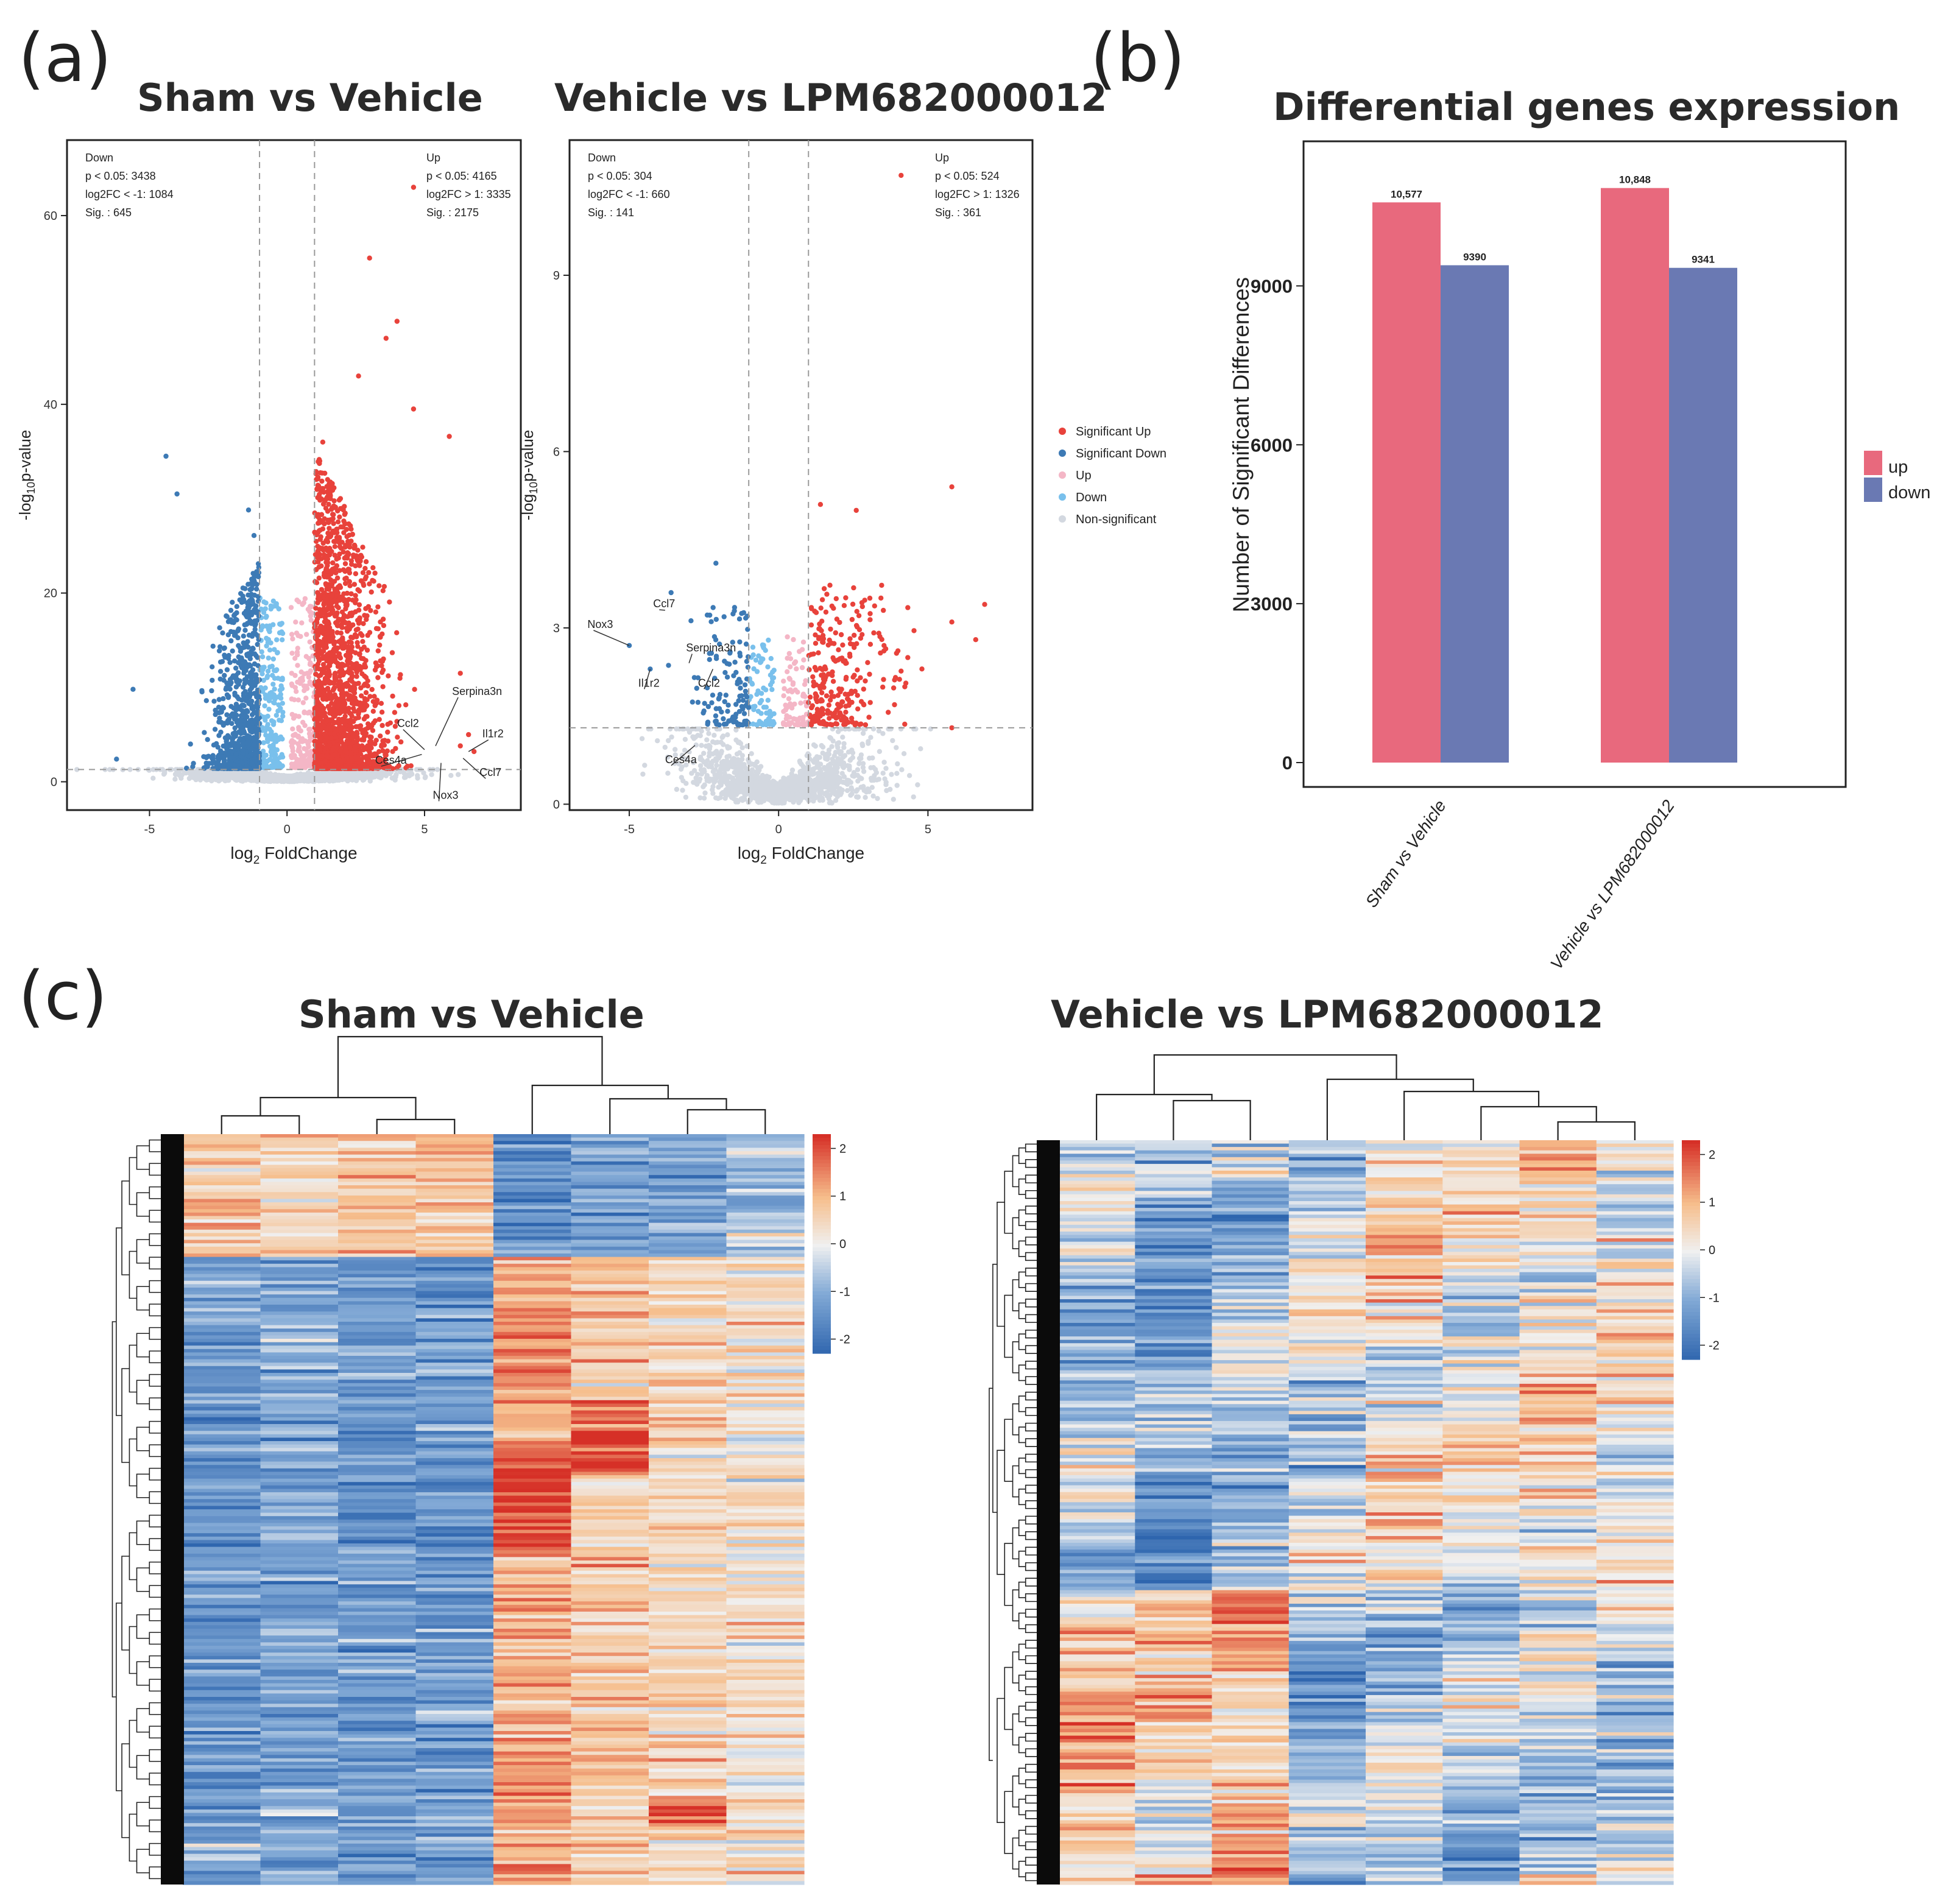  Describe the element at coordinates (468, 194) in the screenshot. I see `up-stat-text: log2FC > 1: 3335` at that location.